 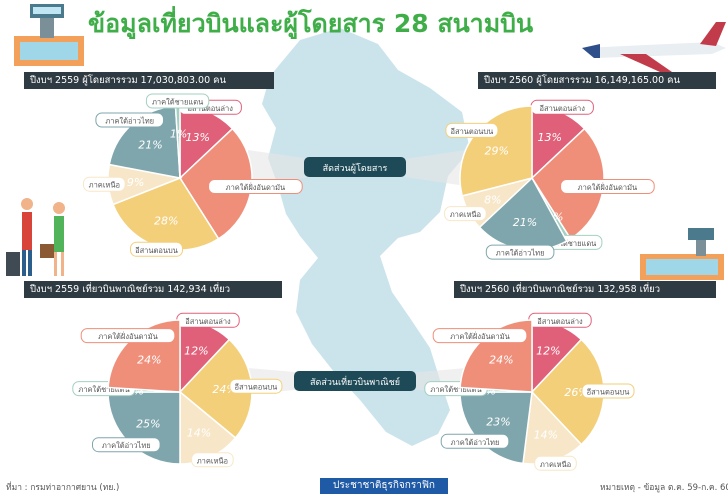 What do you see at coordinates (178, 133) in the screenshot?
I see `pie-1-value-6: 1%` at bounding box center [178, 133].